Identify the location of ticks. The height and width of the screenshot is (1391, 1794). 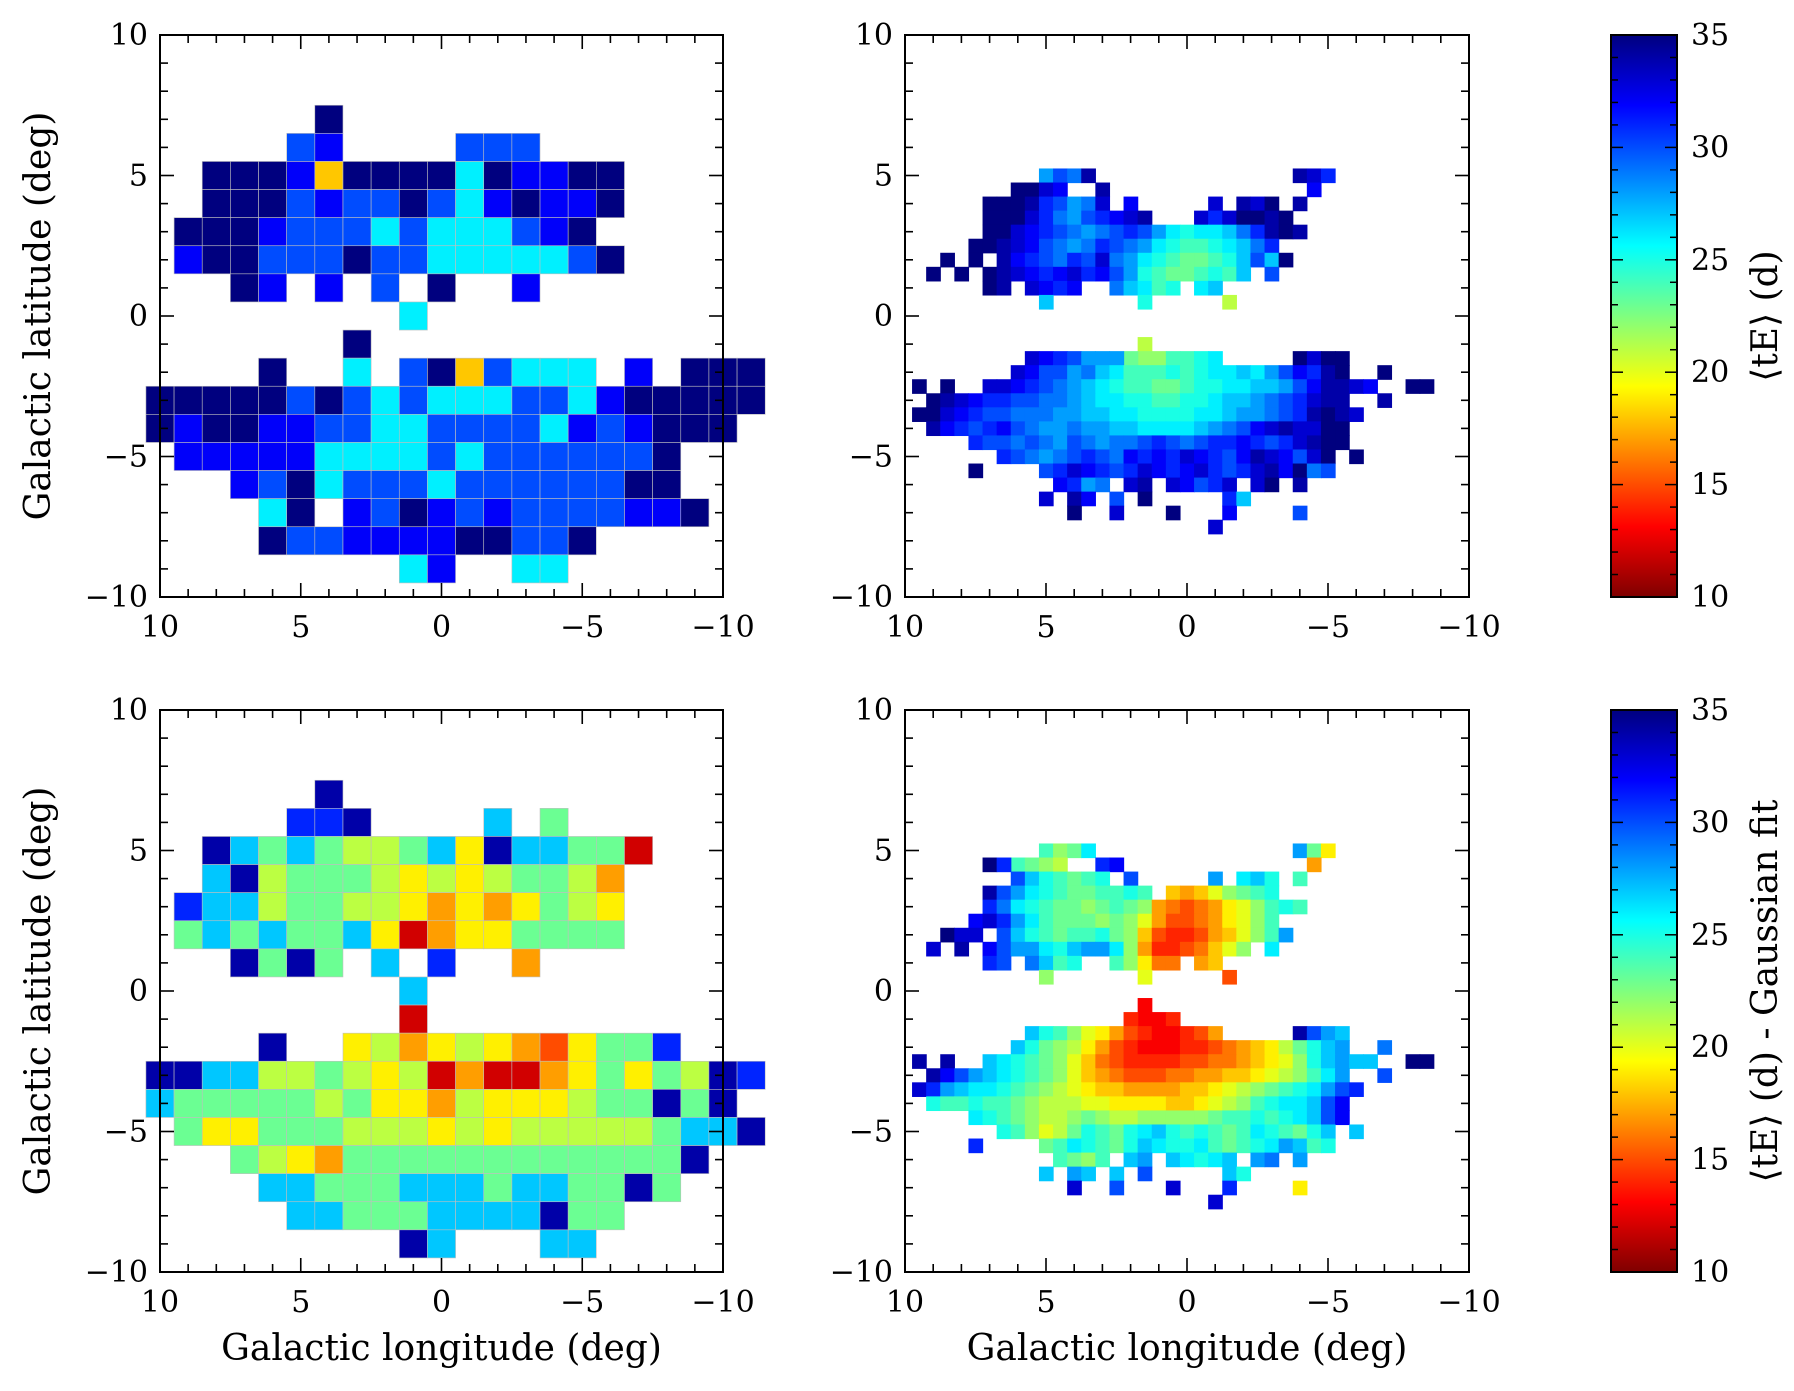
(1187, 991).